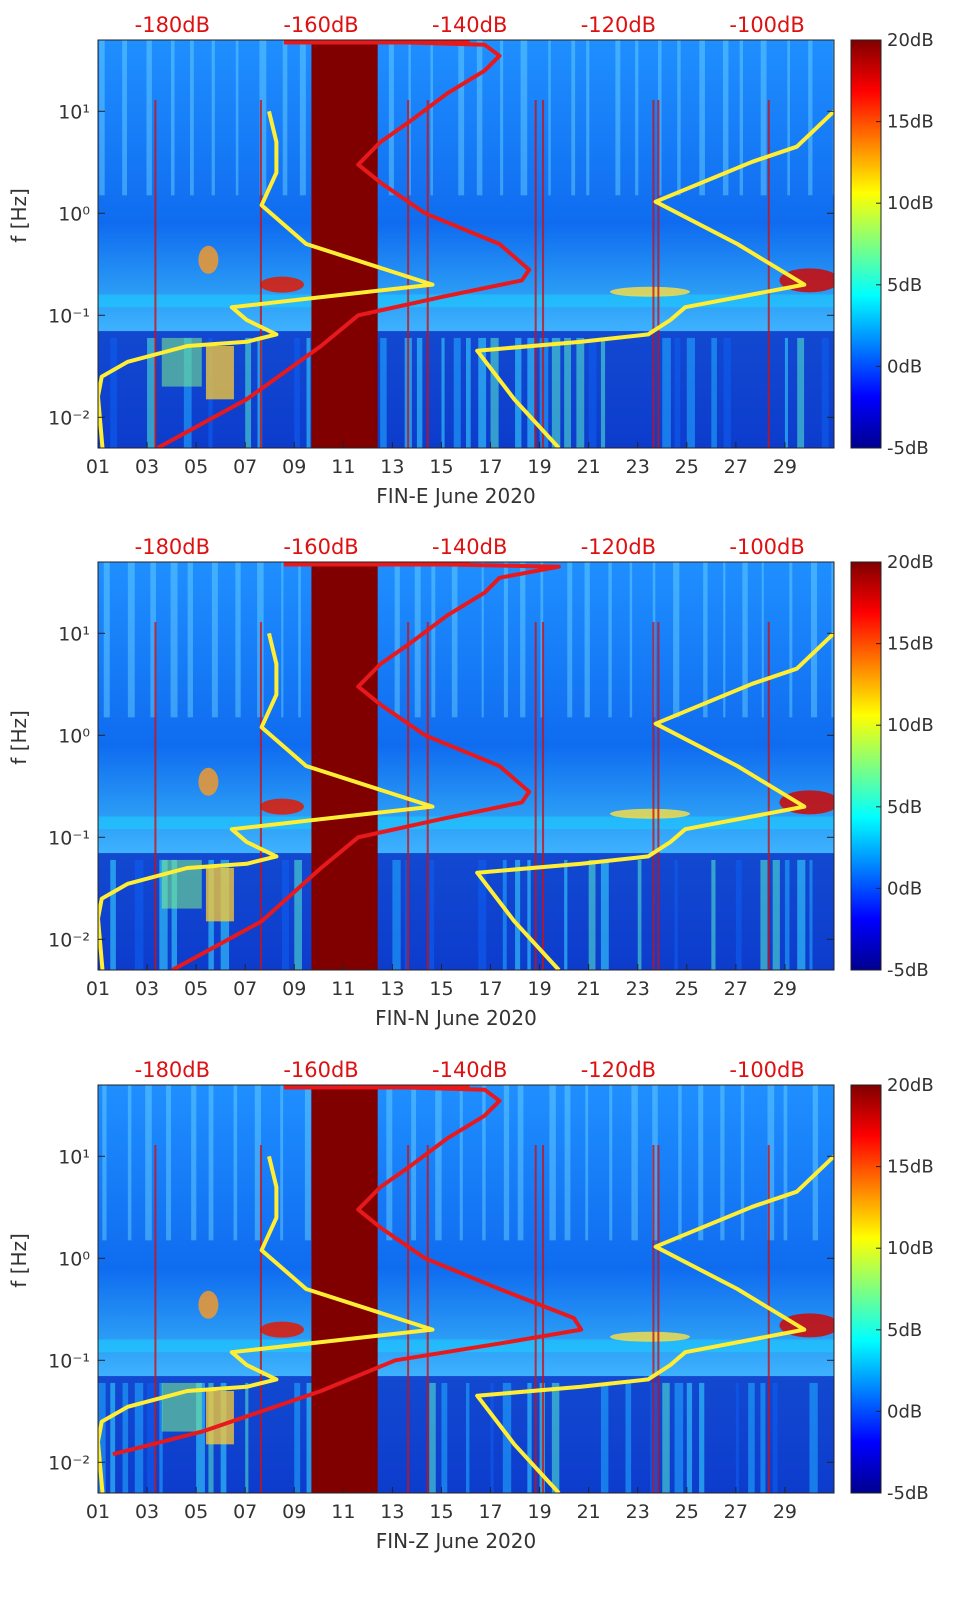 The width and height of the screenshot is (962, 1599). I want to click on x-tick-label: 13, so click(392, 467).